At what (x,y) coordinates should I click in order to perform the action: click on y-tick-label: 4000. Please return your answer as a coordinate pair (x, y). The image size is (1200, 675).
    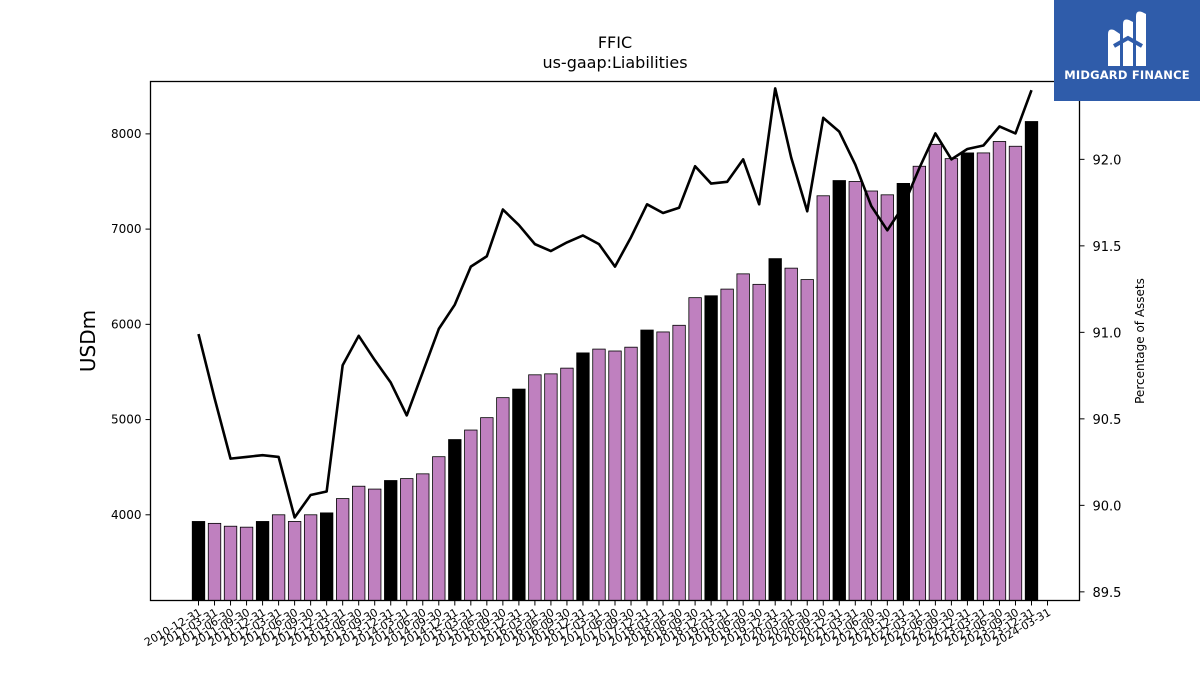
    Looking at the image, I should click on (126, 515).